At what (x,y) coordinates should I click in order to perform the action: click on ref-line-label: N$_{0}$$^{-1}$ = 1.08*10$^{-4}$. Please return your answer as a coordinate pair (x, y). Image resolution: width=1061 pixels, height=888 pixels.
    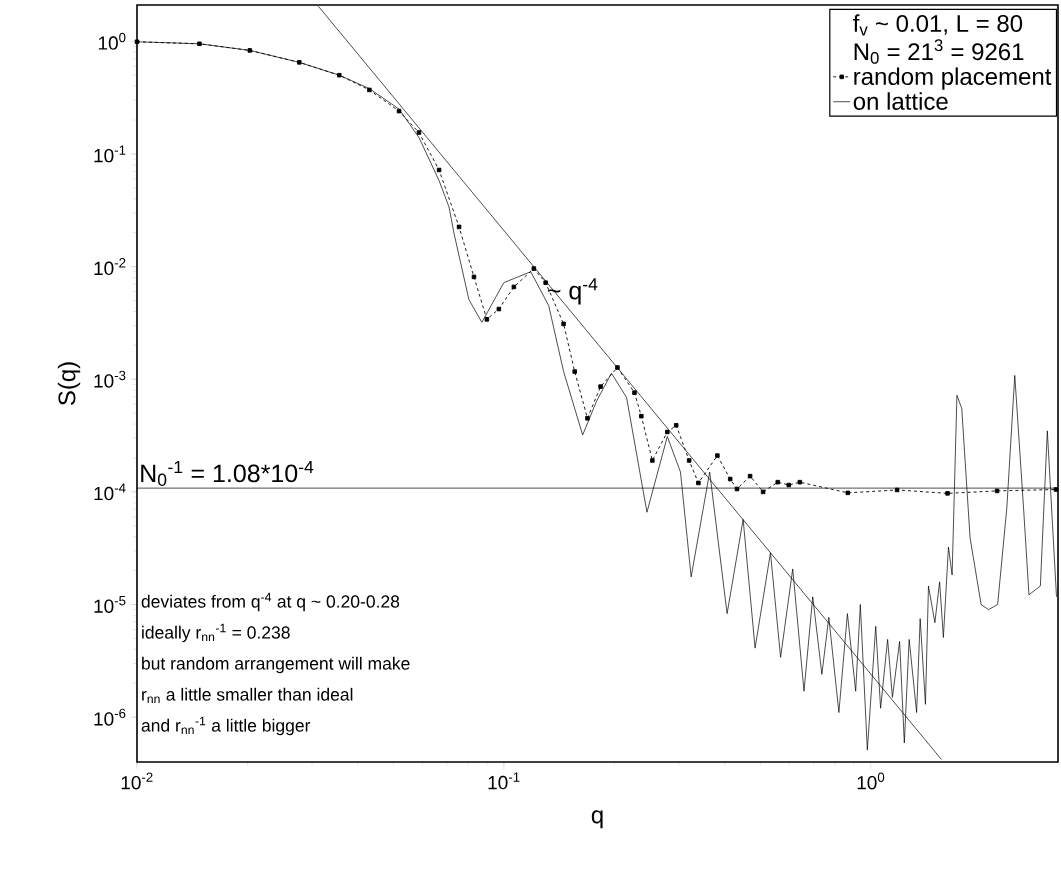
    Looking at the image, I should click on (227, 473).